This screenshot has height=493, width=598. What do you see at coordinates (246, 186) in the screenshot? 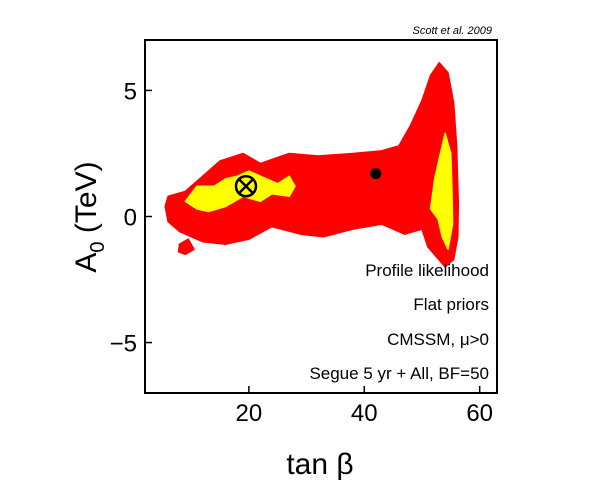
I see `best-fit-circled-x-marker` at bounding box center [246, 186].